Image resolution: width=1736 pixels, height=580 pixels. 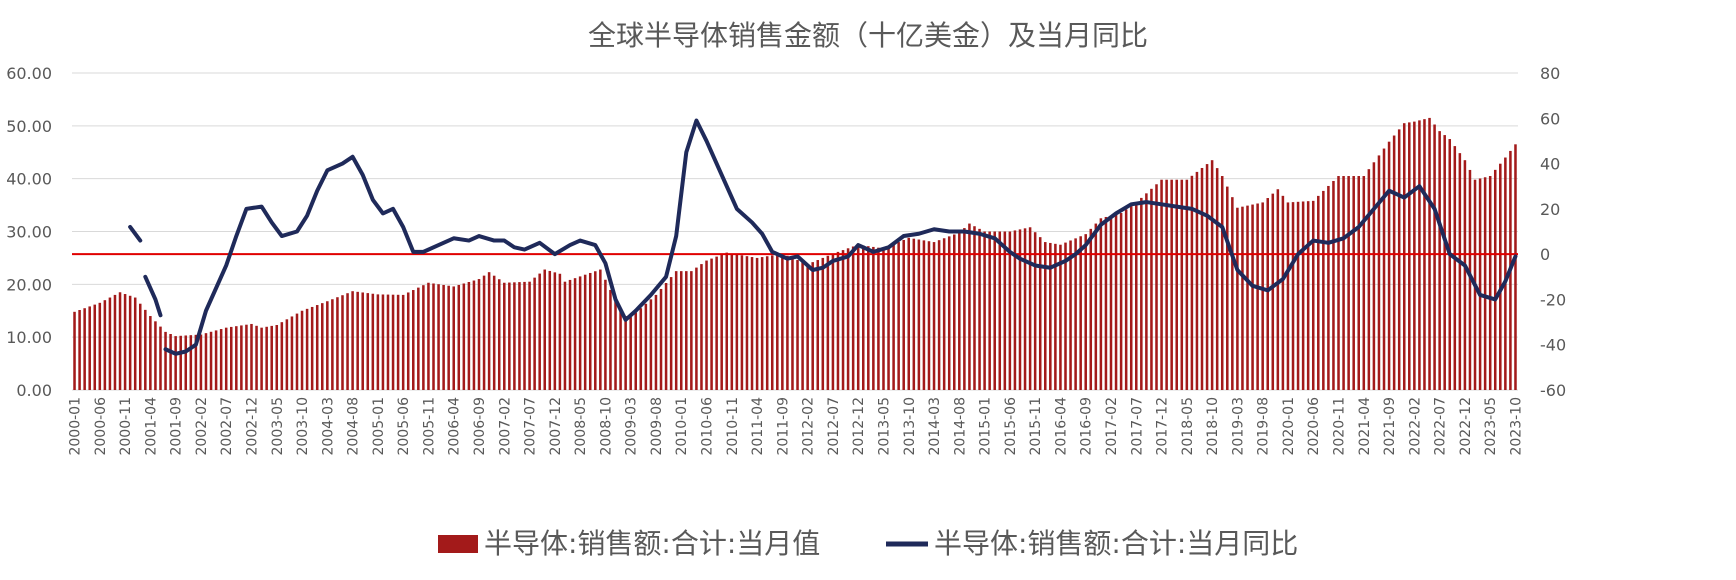 What do you see at coordinates (581, 426) in the screenshot?
I see `x-tick-label: 2008-05` at bounding box center [581, 426].